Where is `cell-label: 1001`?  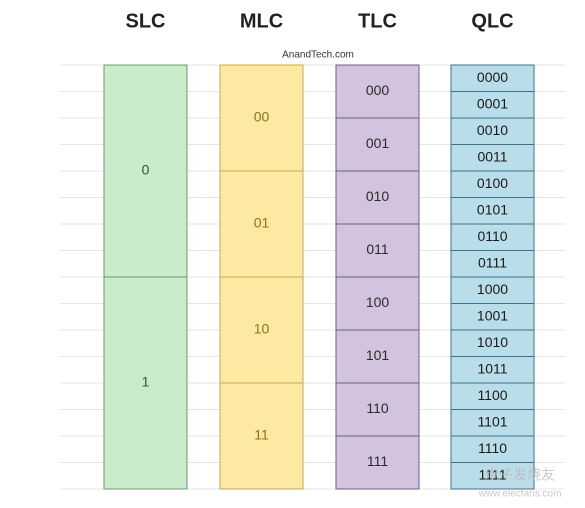 cell-label: 1001 is located at coordinates (492, 315).